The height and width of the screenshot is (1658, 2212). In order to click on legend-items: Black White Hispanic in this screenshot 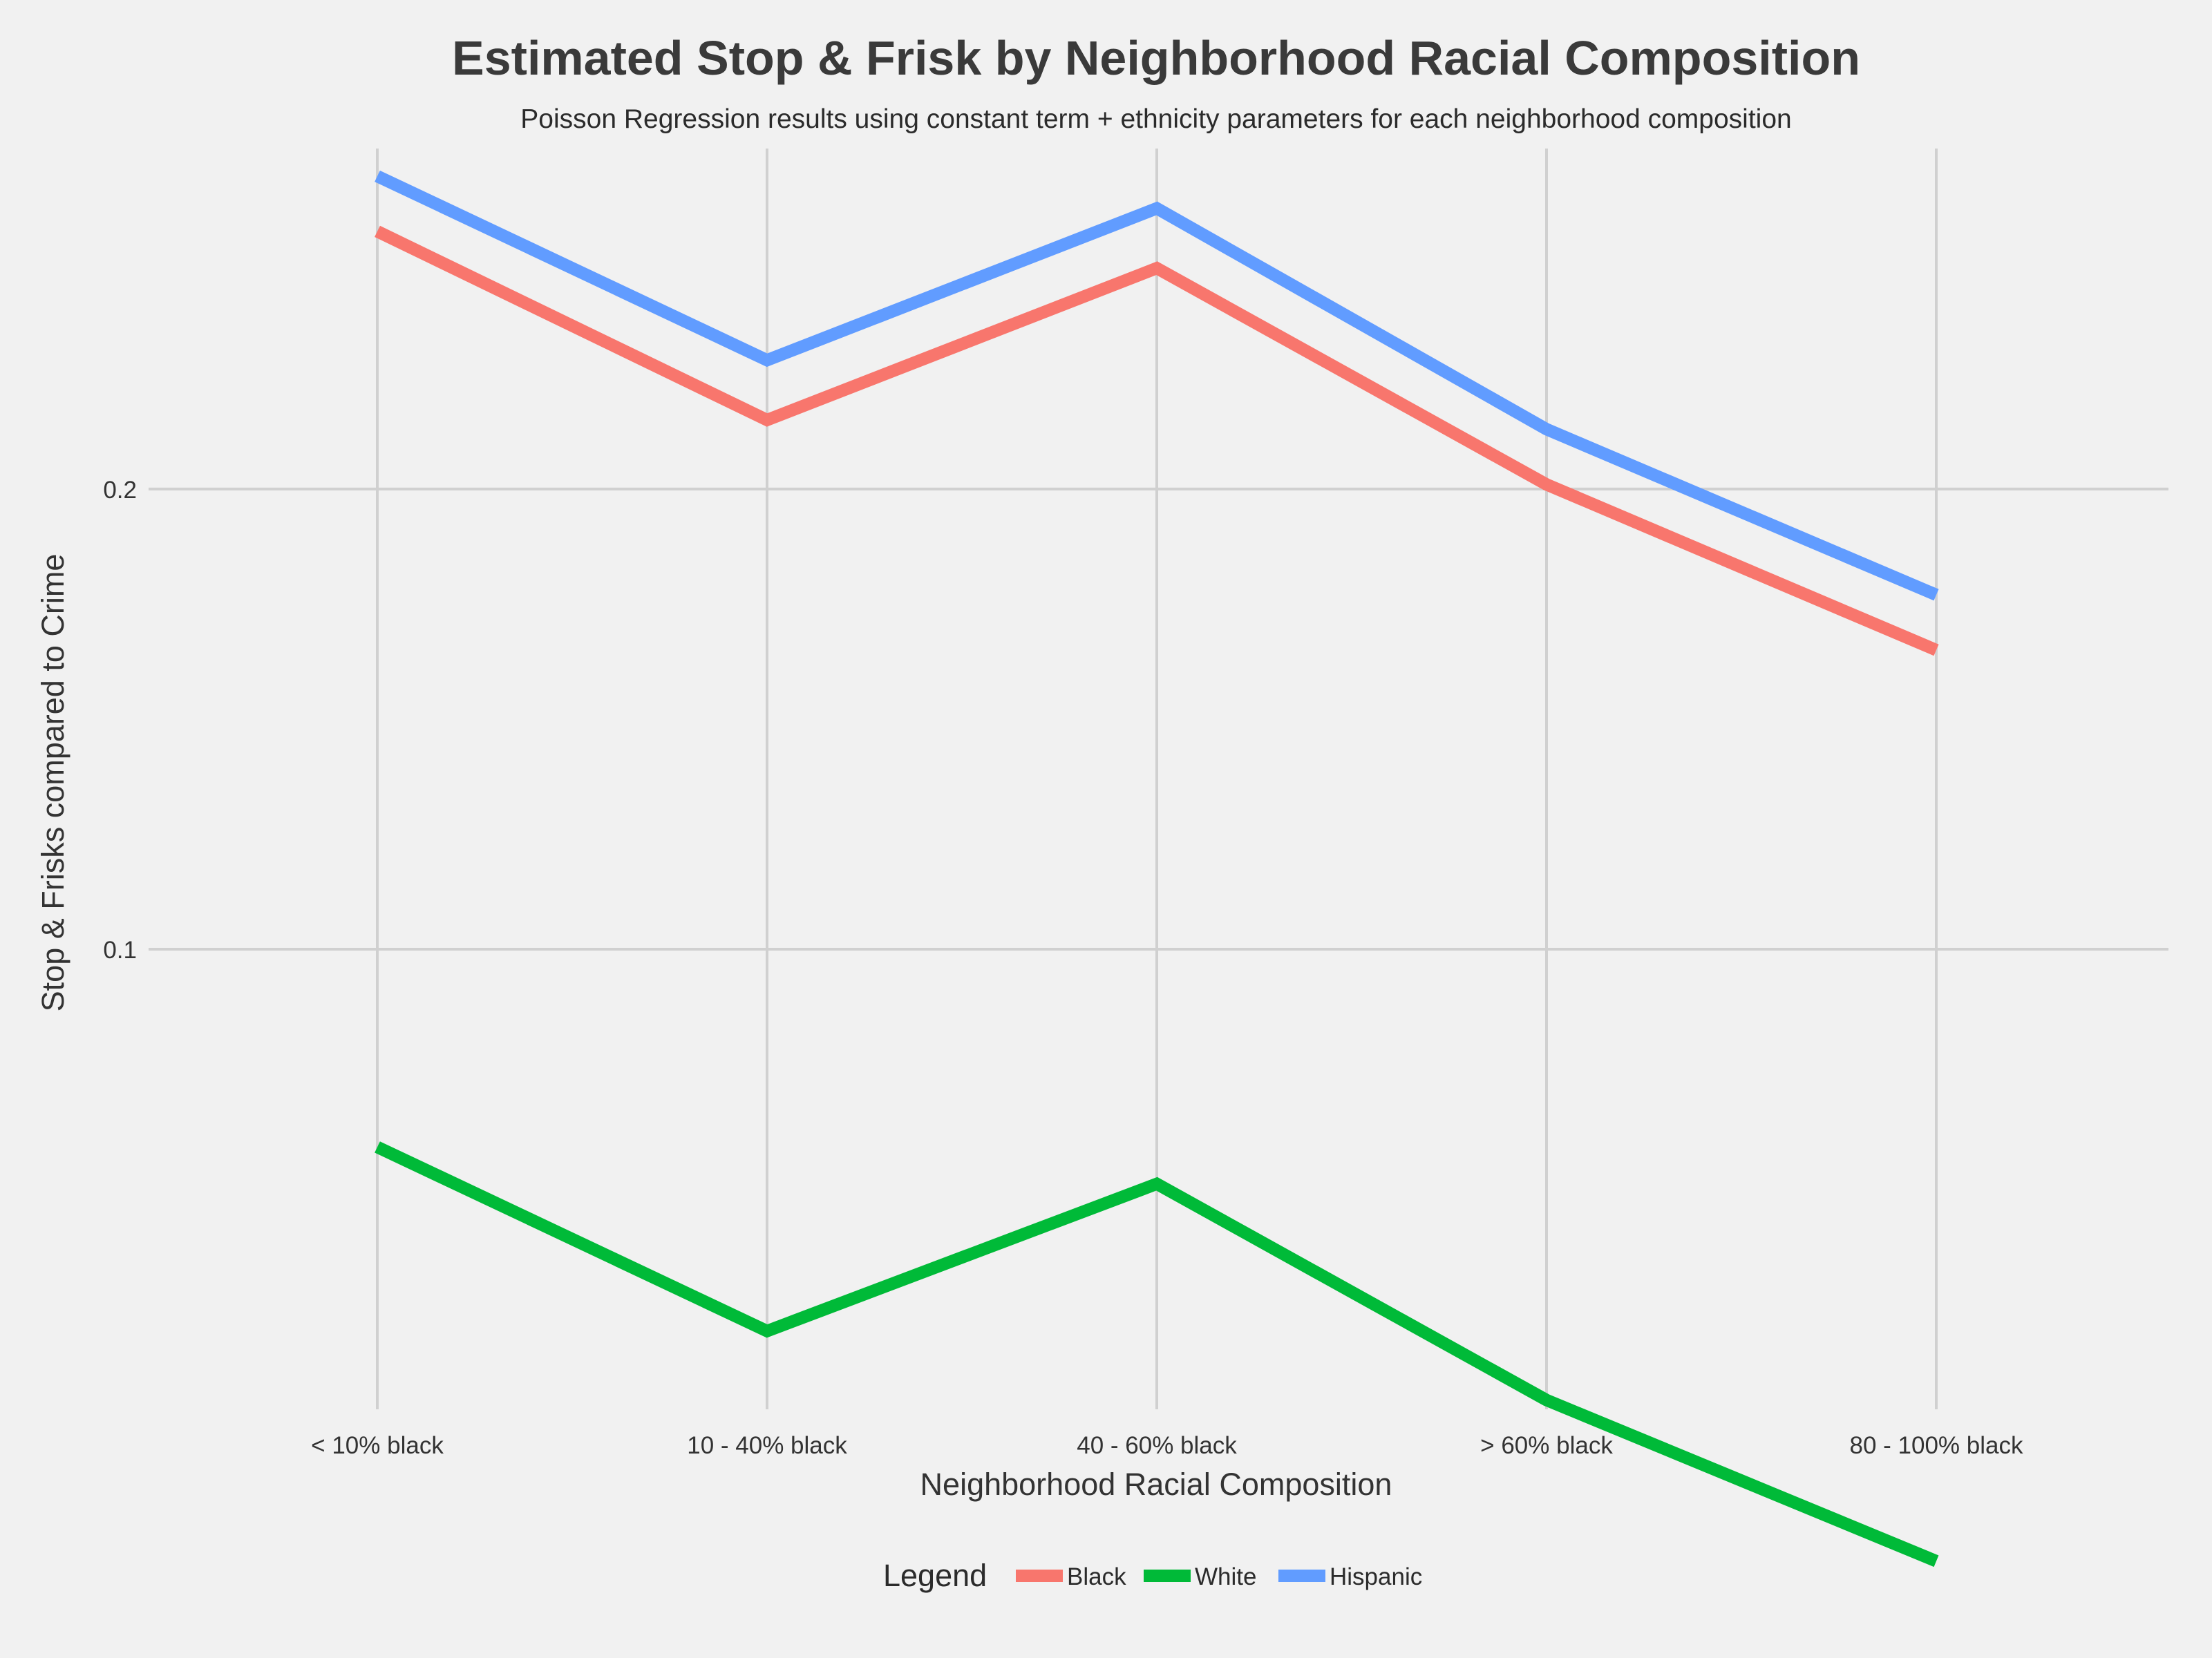, I will do `click(1219, 1576)`.